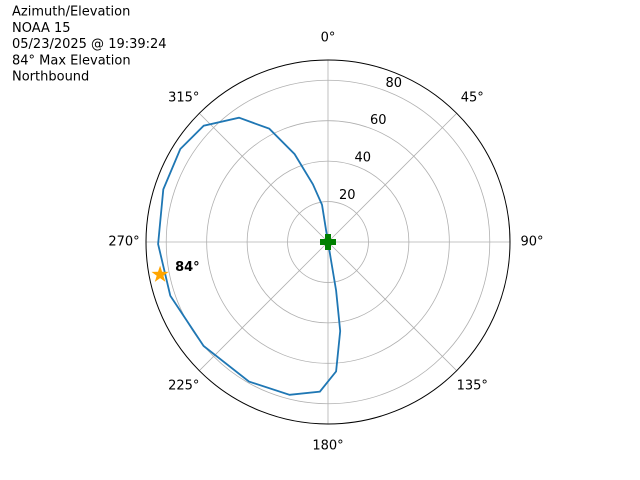  I want to click on r-tick-label: 80, so click(393, 83).